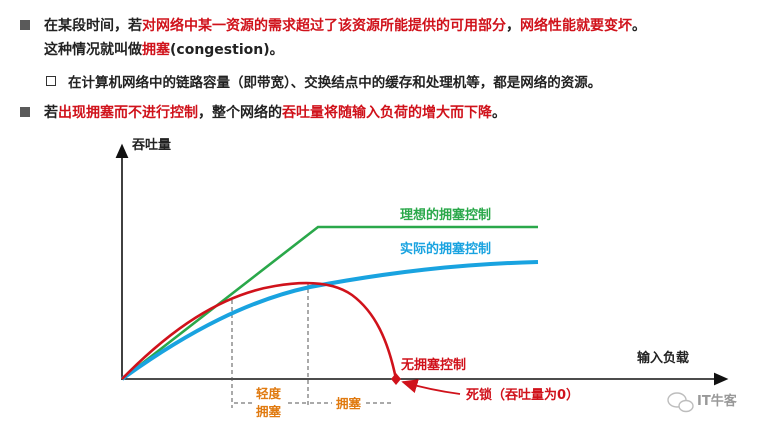 The width and height of the screenshot is (774, 433). What do you see at coordinates (680, 402) in the screenshot?
I see `wechat-icon` at bounding box center [680, 402].